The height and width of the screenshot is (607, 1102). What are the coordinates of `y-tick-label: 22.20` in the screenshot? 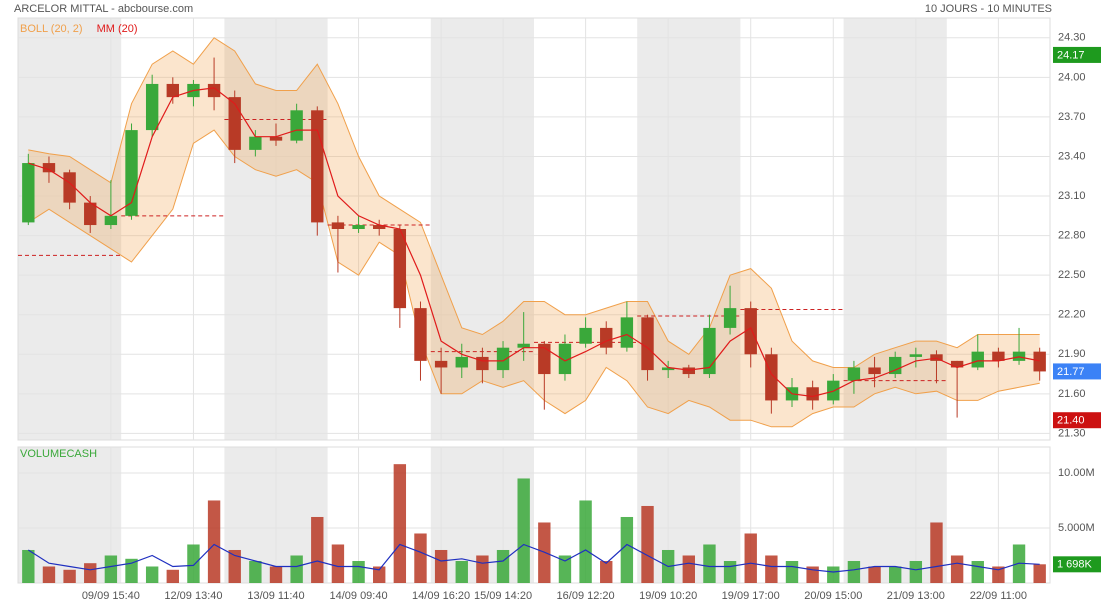 It's located at (1072, 315).